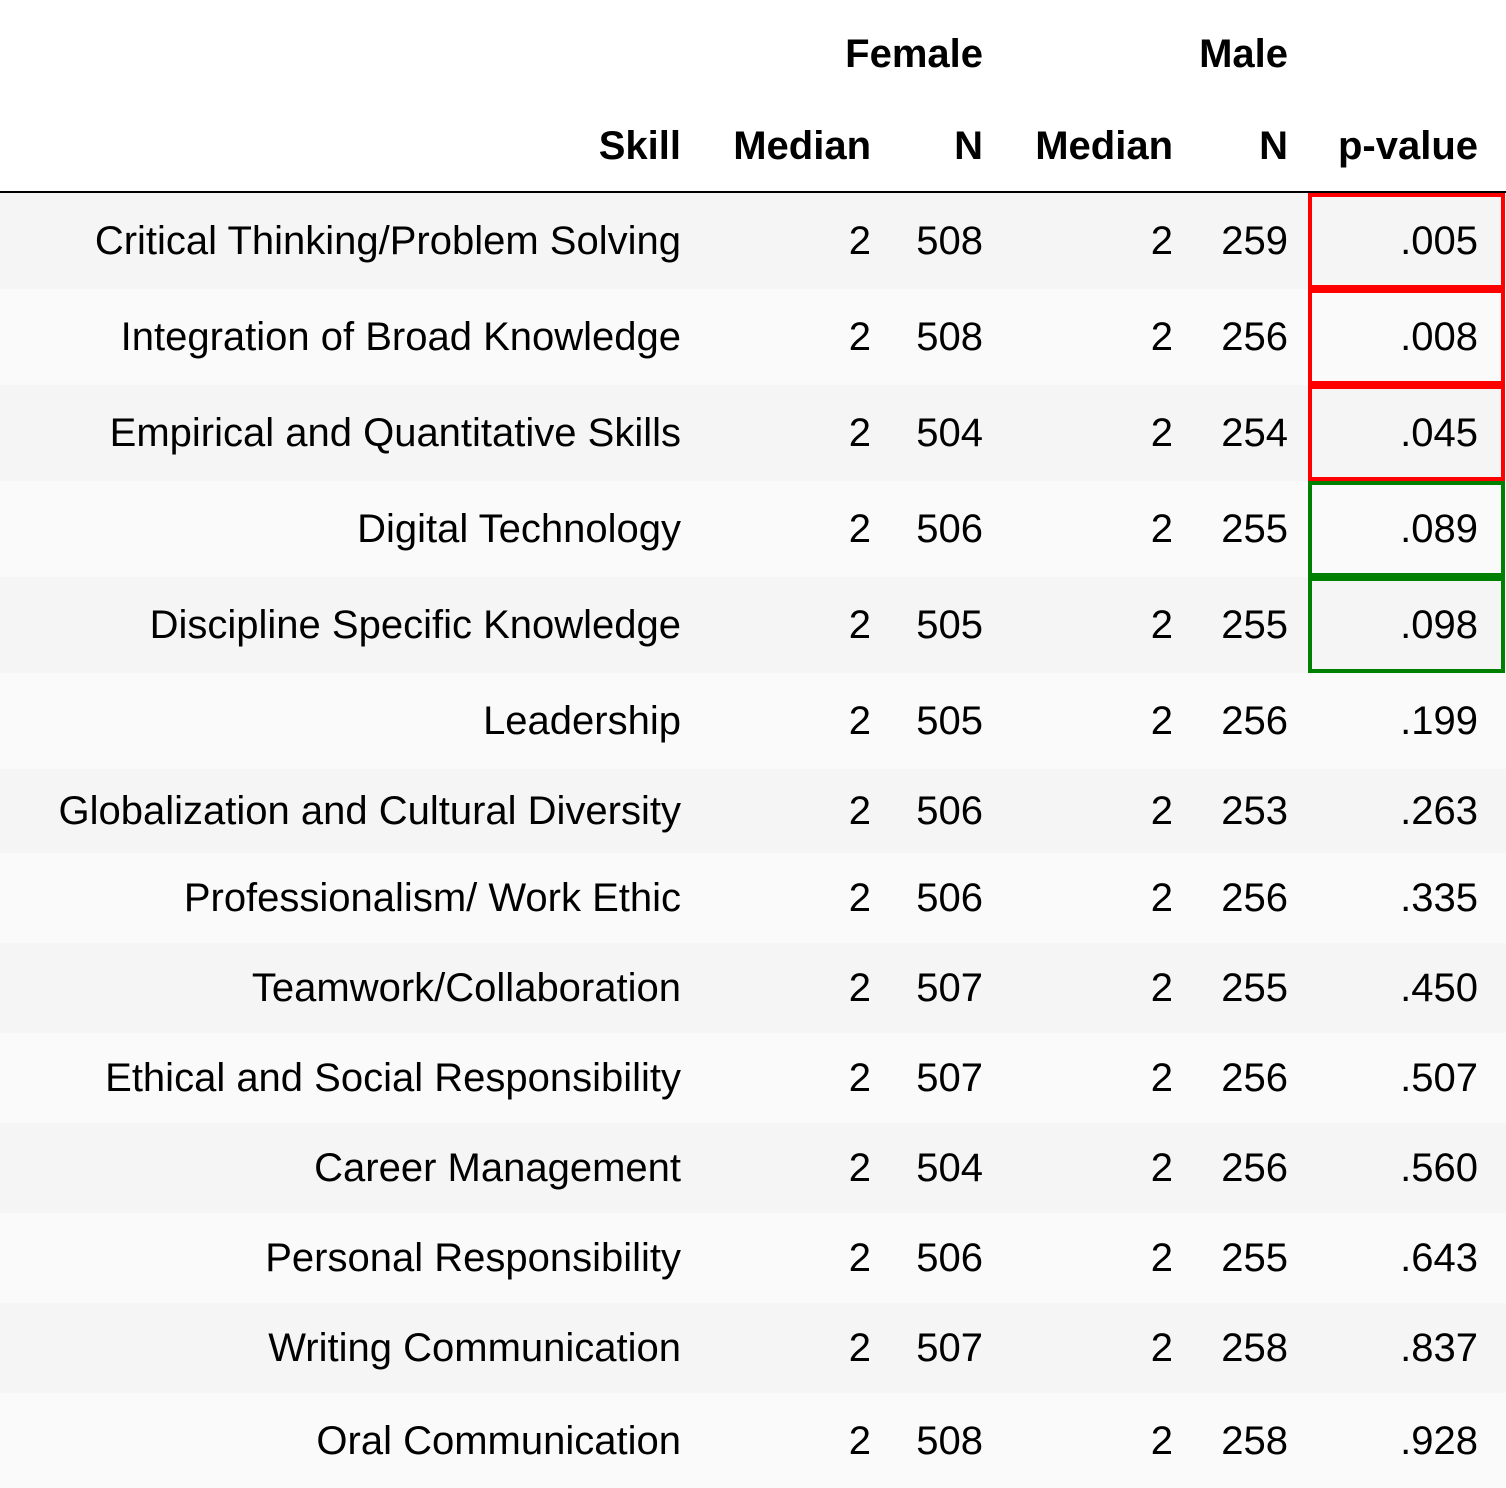 The width and height of the screenshot is (1506, 1488). Describe the element at coordinates (393, 1078) in the screenshot. I see `skill-cell: Ethical and Social Responsibility` at that location.